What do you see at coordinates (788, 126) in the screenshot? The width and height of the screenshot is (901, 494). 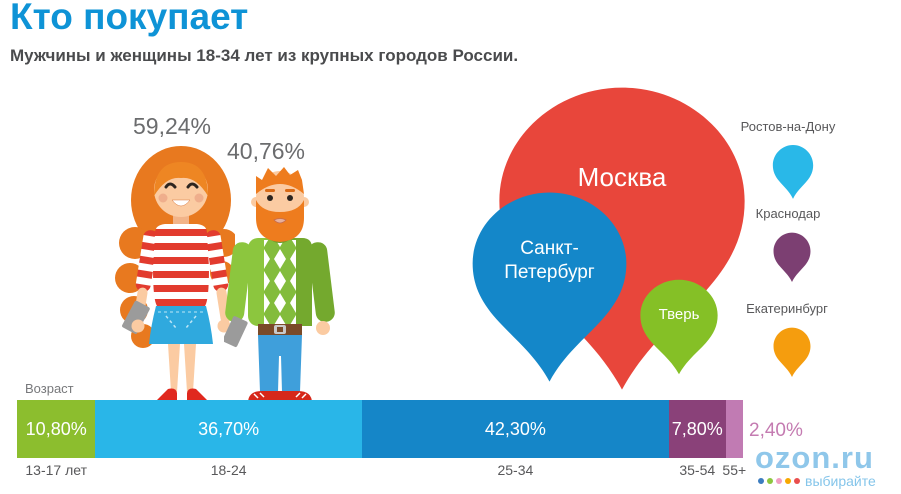 I see `city-pin-label-rostov: Ростов-на-Дону` at bounding box center [788, 126].